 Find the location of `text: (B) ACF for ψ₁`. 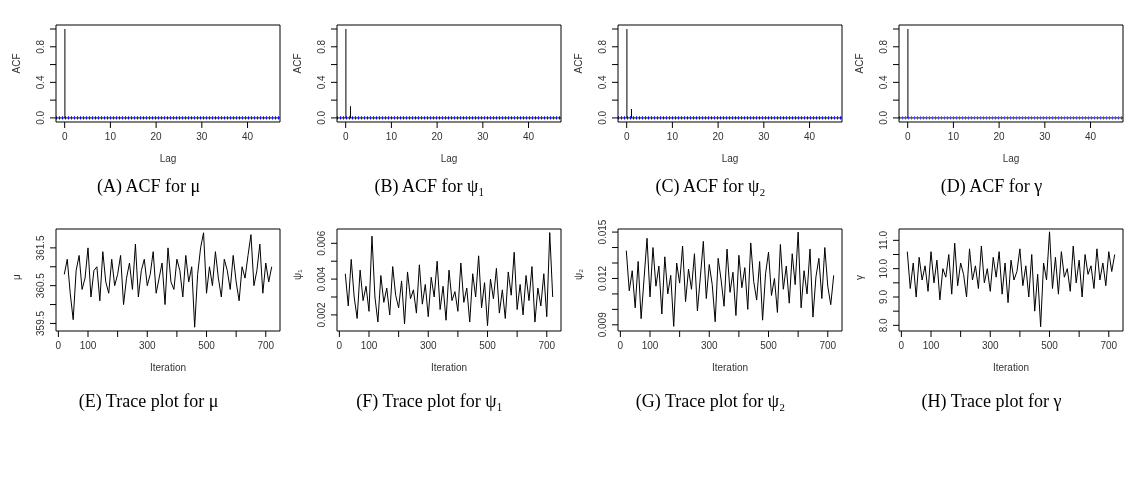

text: (B) ACF for ψ₁ is located at coordinates (429, 187).